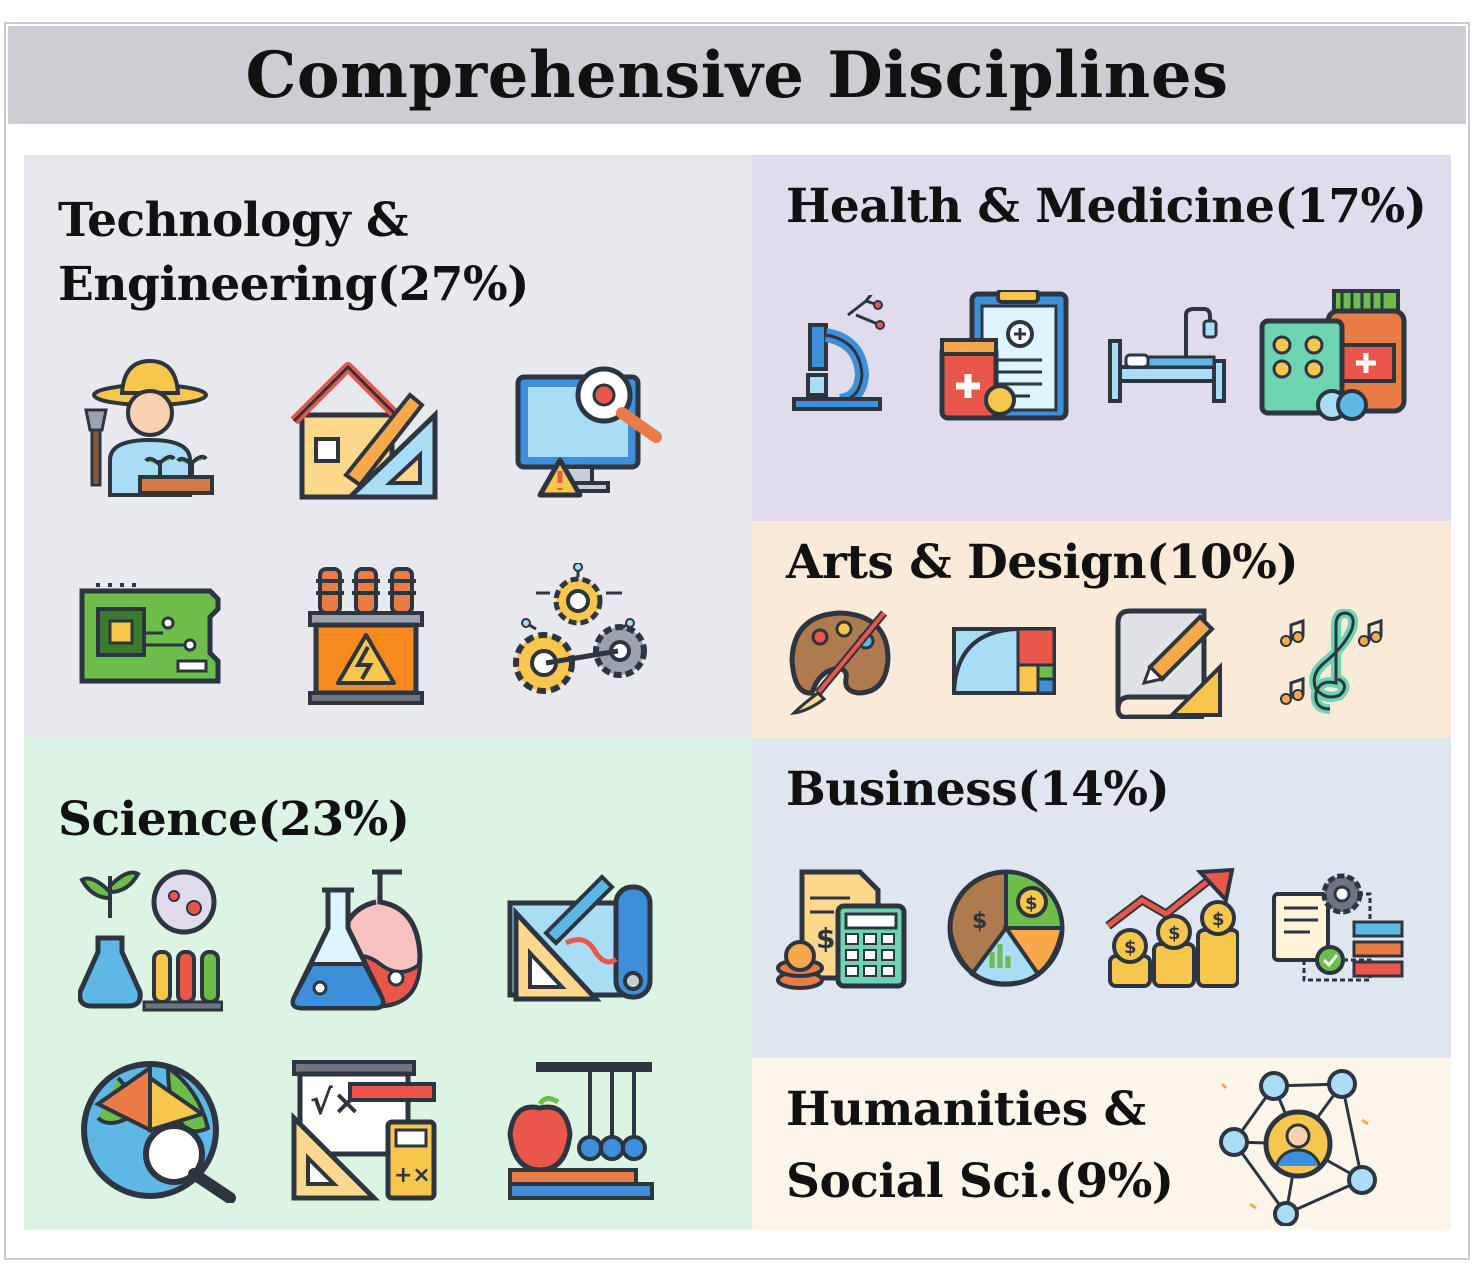 This screenshot has width=1475, height=1265. What do you see at coordinates (150, 940) in the screenshot?
I see `biology-icon` at bounding box center [150, 940].